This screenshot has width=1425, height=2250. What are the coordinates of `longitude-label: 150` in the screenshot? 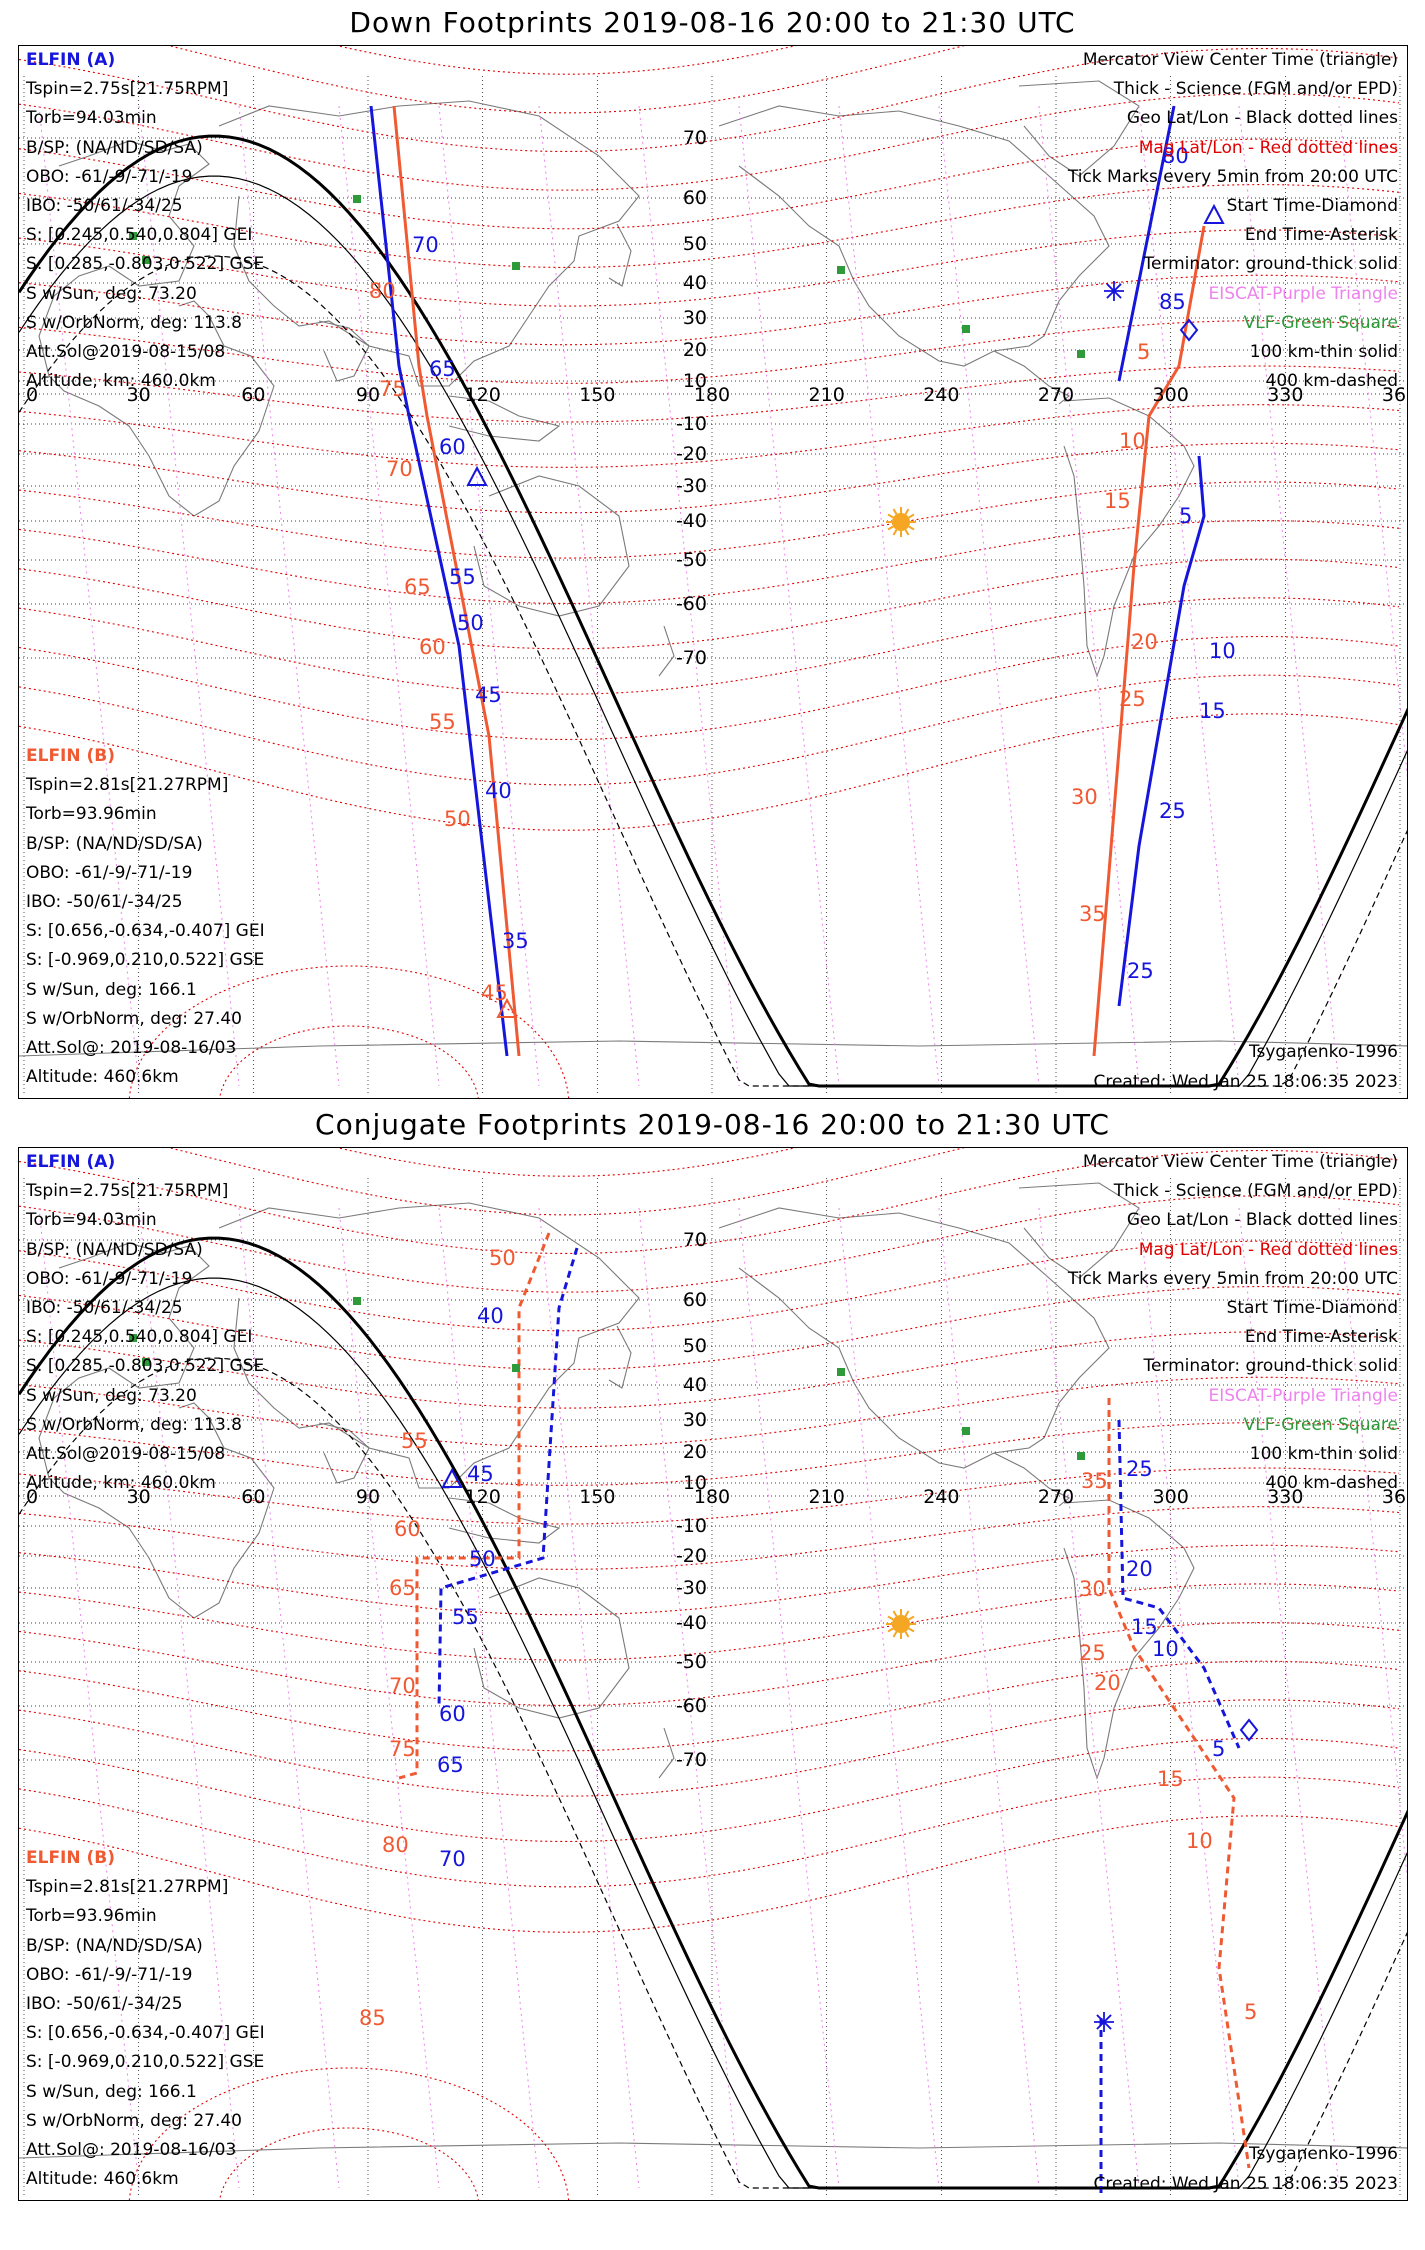 It's located at (597, 395).